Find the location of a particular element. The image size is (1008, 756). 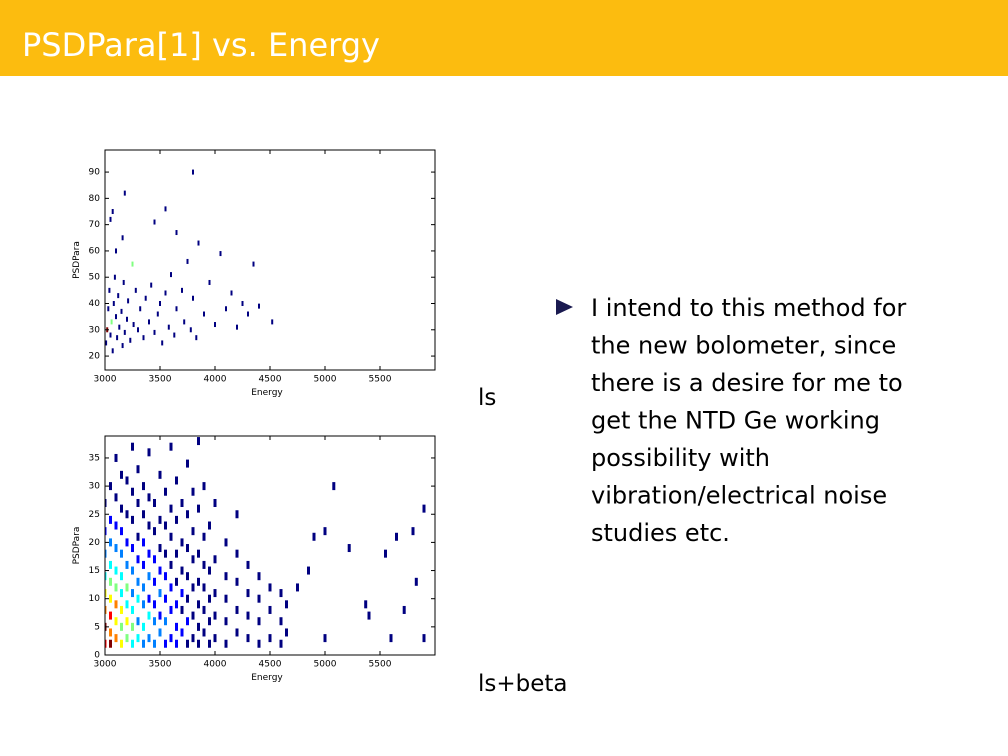

y-tick-label: 0 is located at coordinates (97, 656).